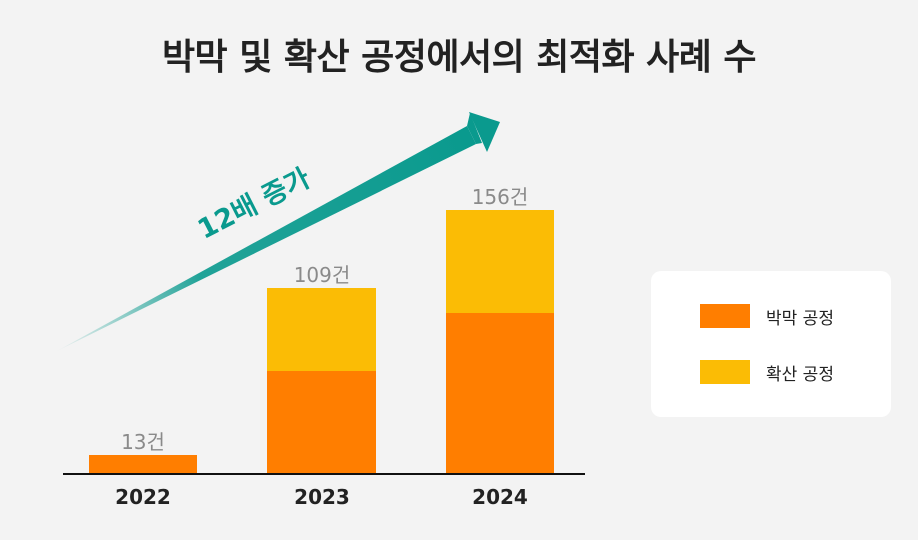  I want to click on legend-label: 확산 공정, so click(800, 374).